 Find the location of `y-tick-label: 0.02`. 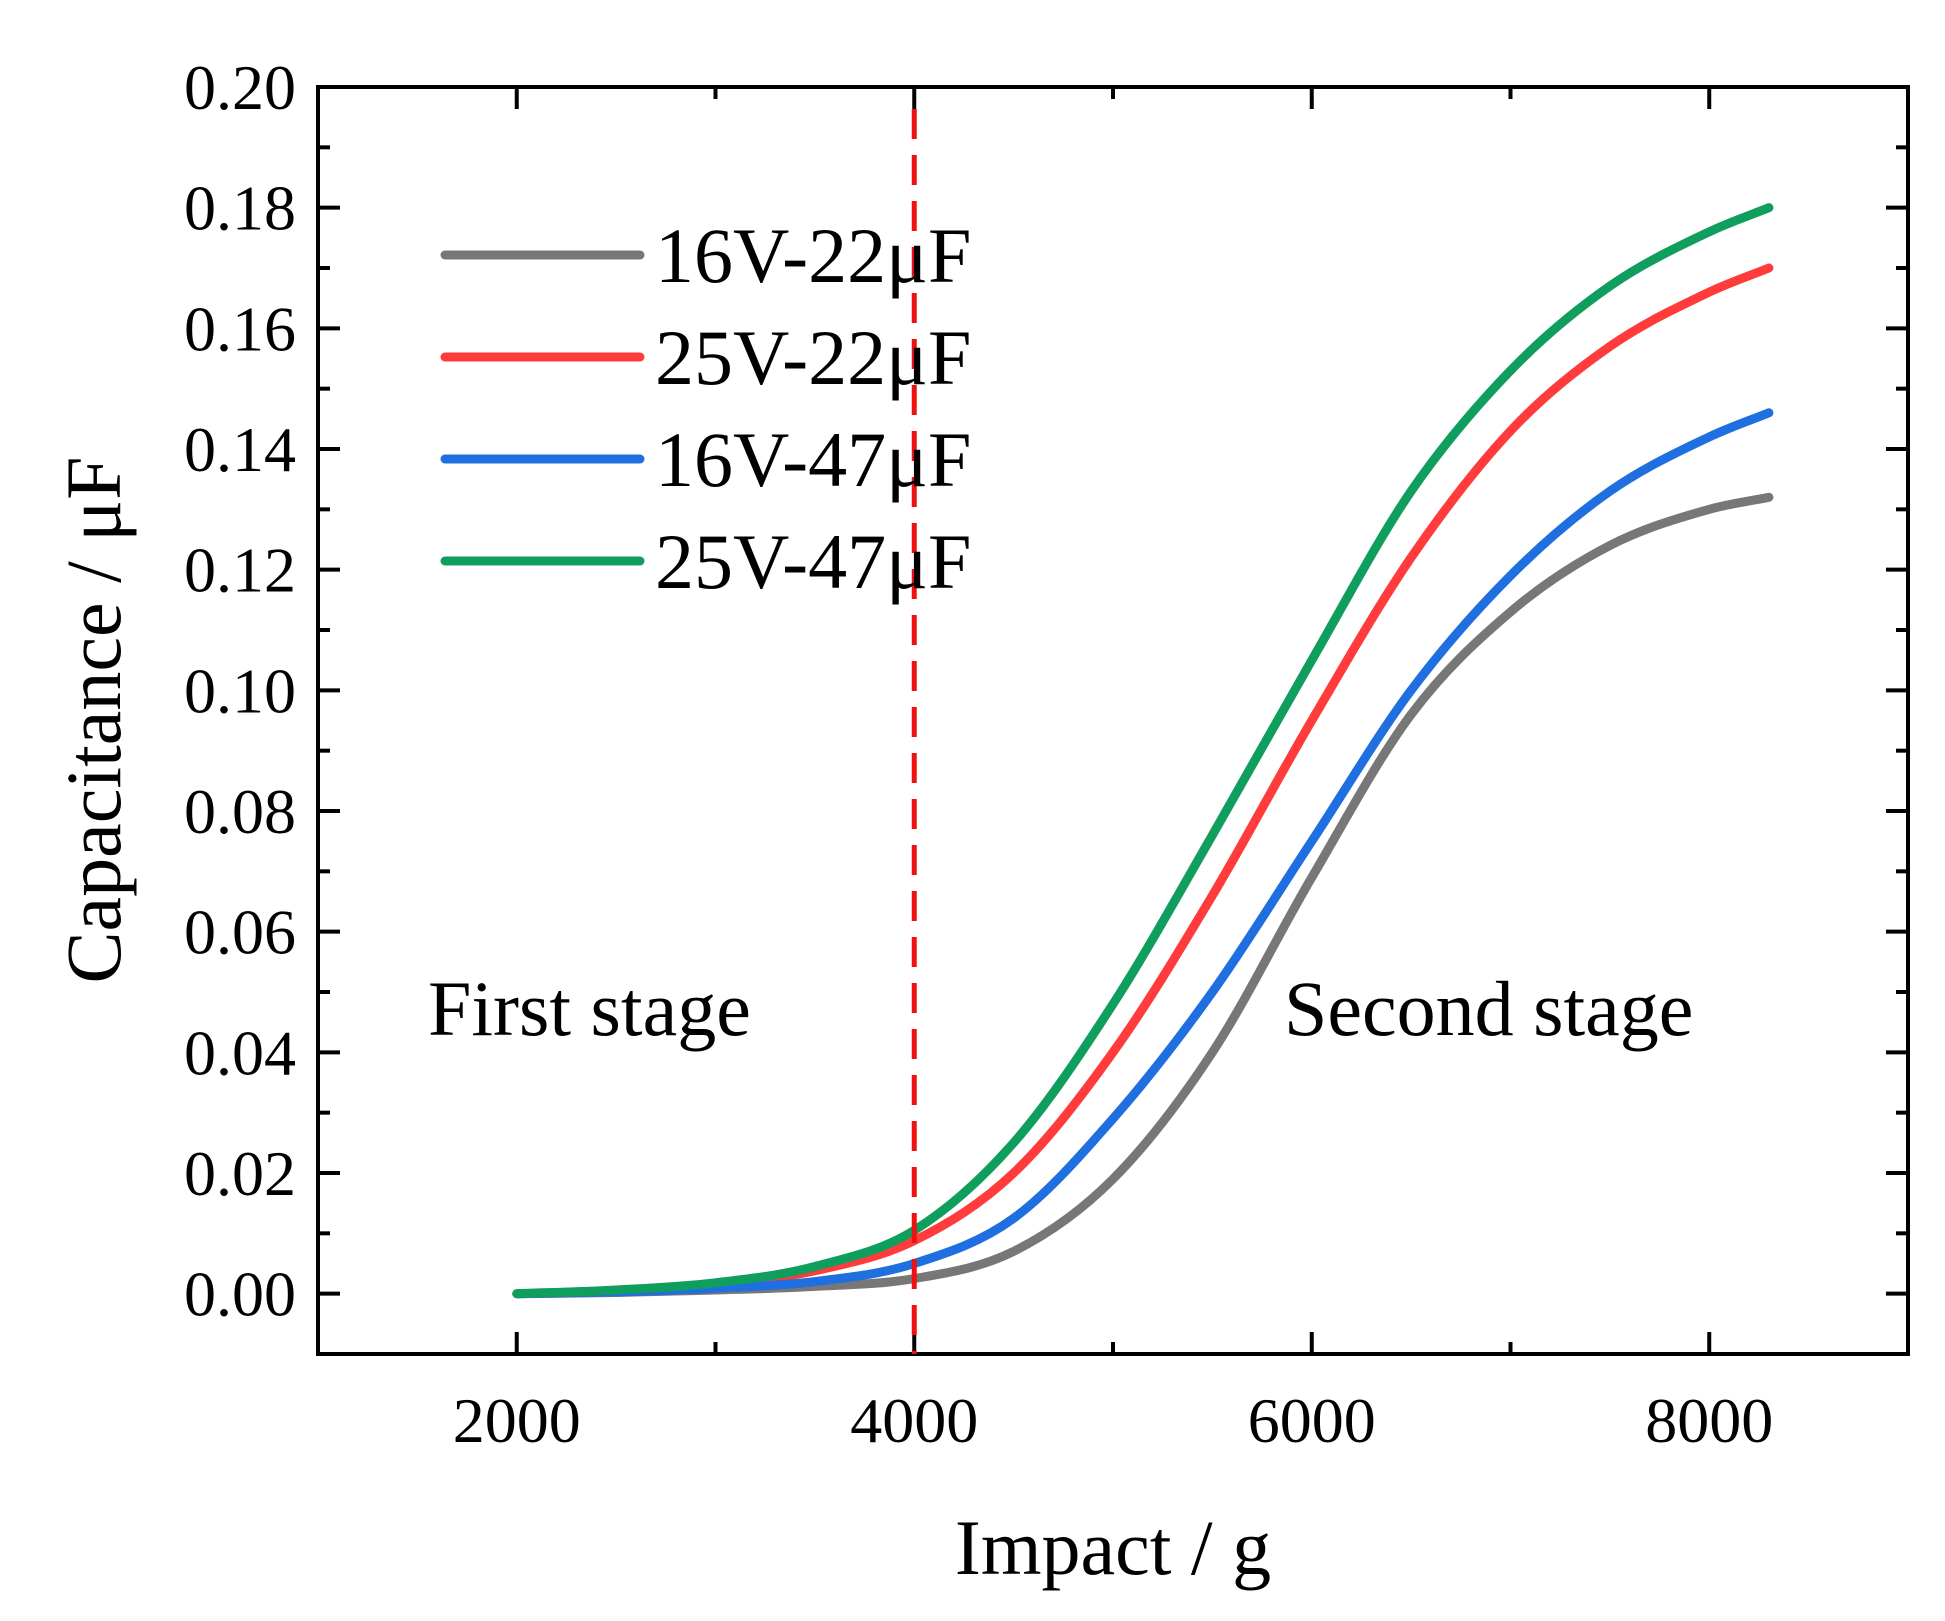

y-tick-label: 0.02 is located at coordinates (240, 1173).